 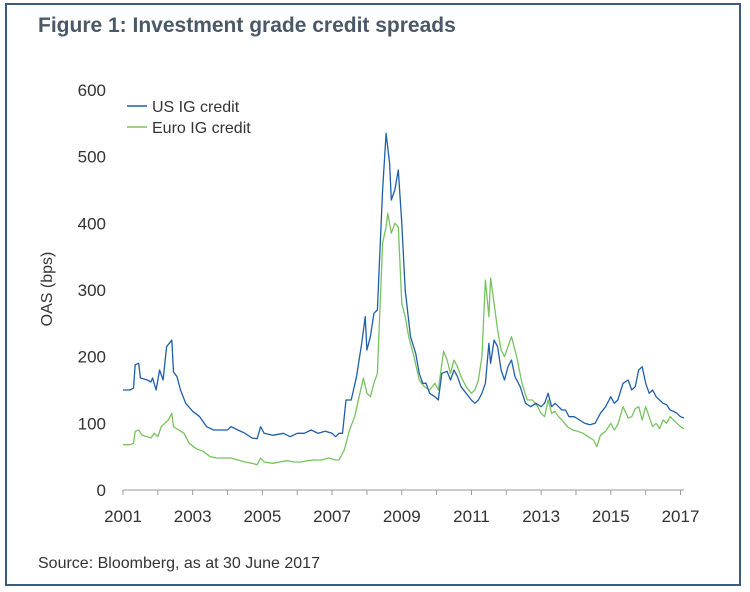 I want to click on y-tick-label: 300, so click(x=92, y=290).